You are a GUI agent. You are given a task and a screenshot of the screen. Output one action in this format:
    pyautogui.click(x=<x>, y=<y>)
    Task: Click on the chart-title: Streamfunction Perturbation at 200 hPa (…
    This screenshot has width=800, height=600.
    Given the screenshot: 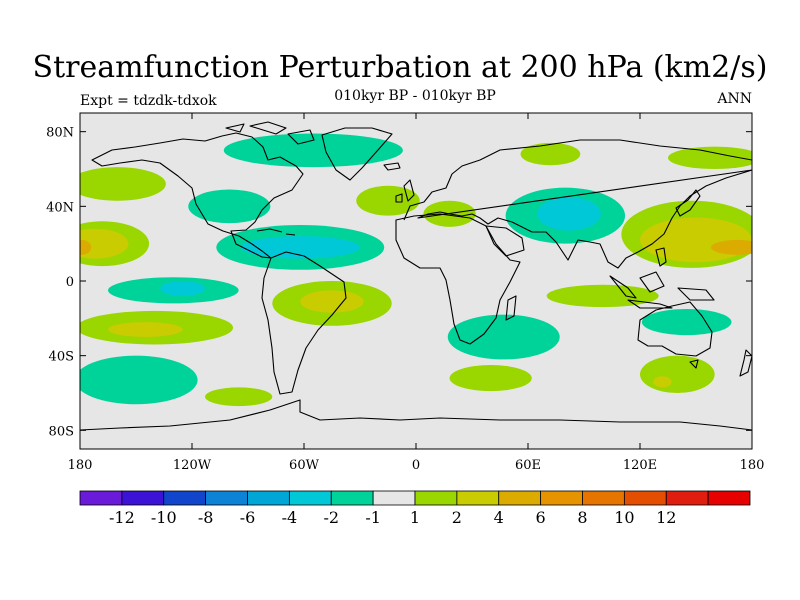 What is the action you would take?
    pyautogui.click(x=400, y=67)
    